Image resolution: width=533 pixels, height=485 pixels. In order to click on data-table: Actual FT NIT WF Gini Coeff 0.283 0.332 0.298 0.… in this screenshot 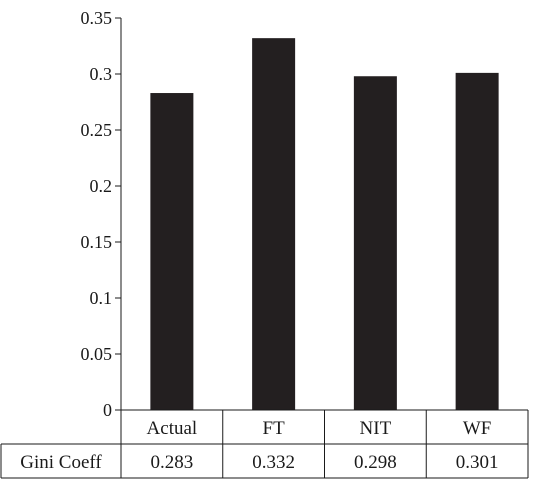, I will do `click(264, 444)`.